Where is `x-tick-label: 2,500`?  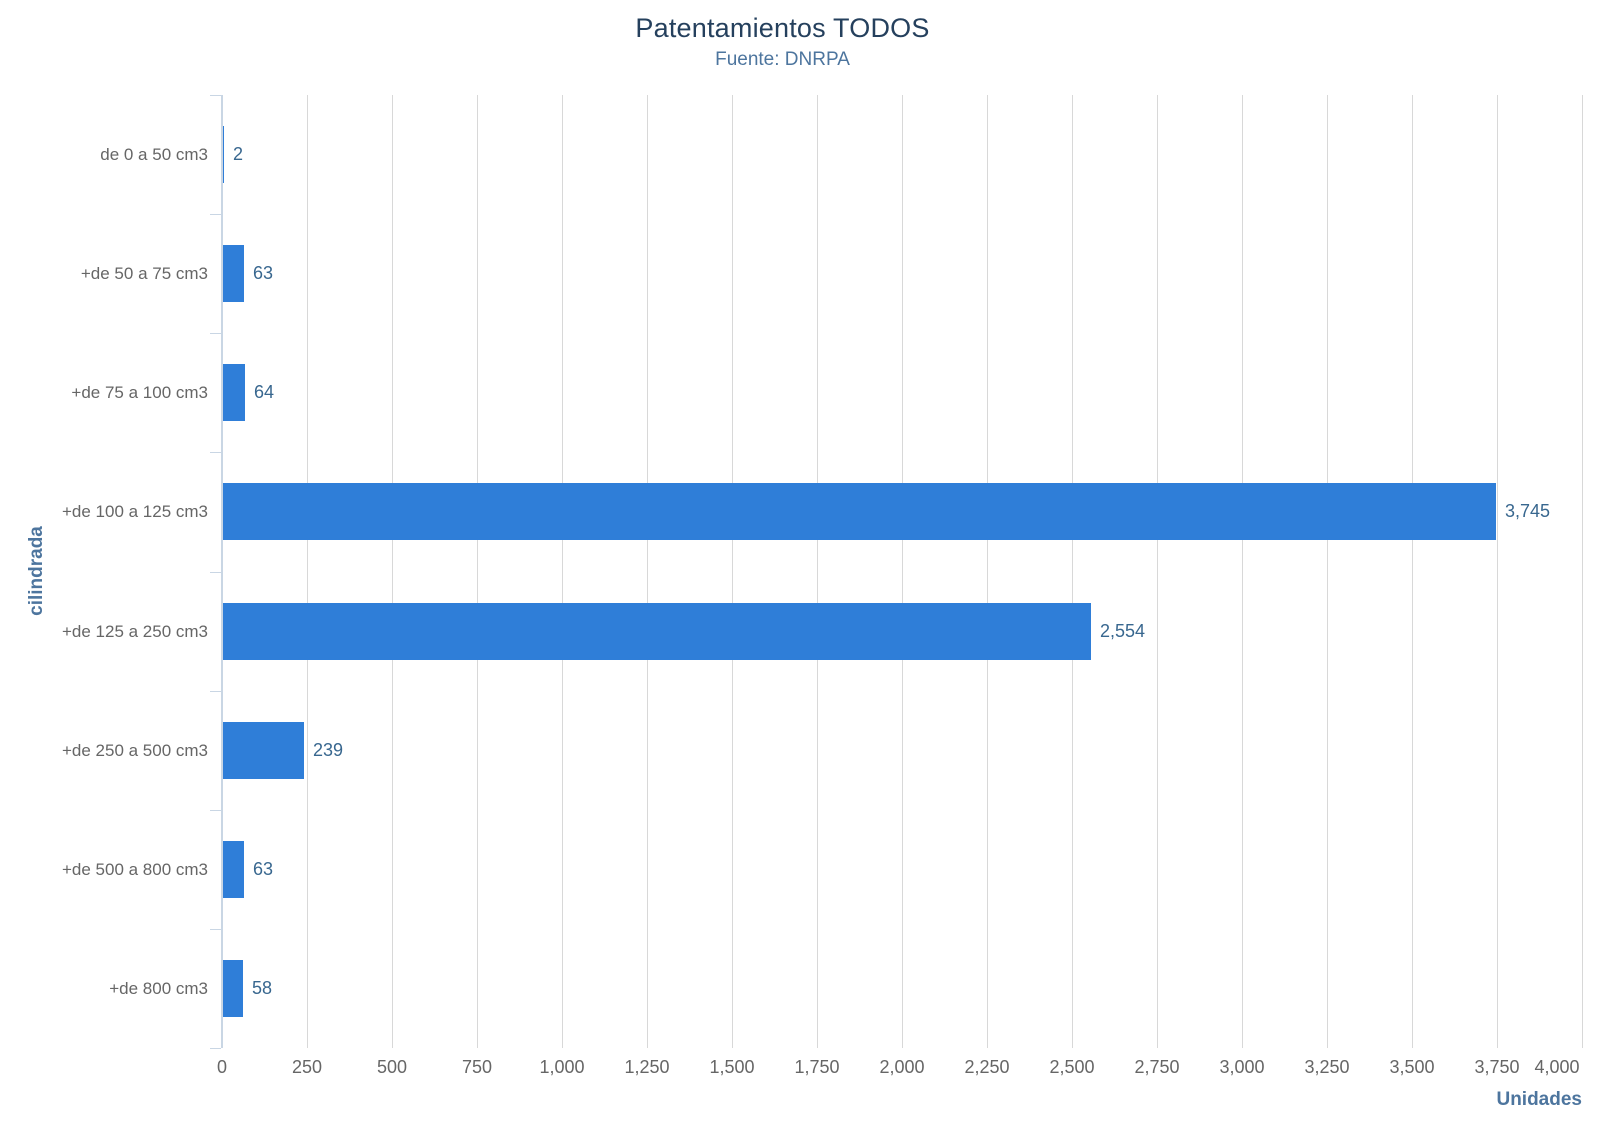
x-tick-label: 2,500 is located at coordinates (1072, 1067).